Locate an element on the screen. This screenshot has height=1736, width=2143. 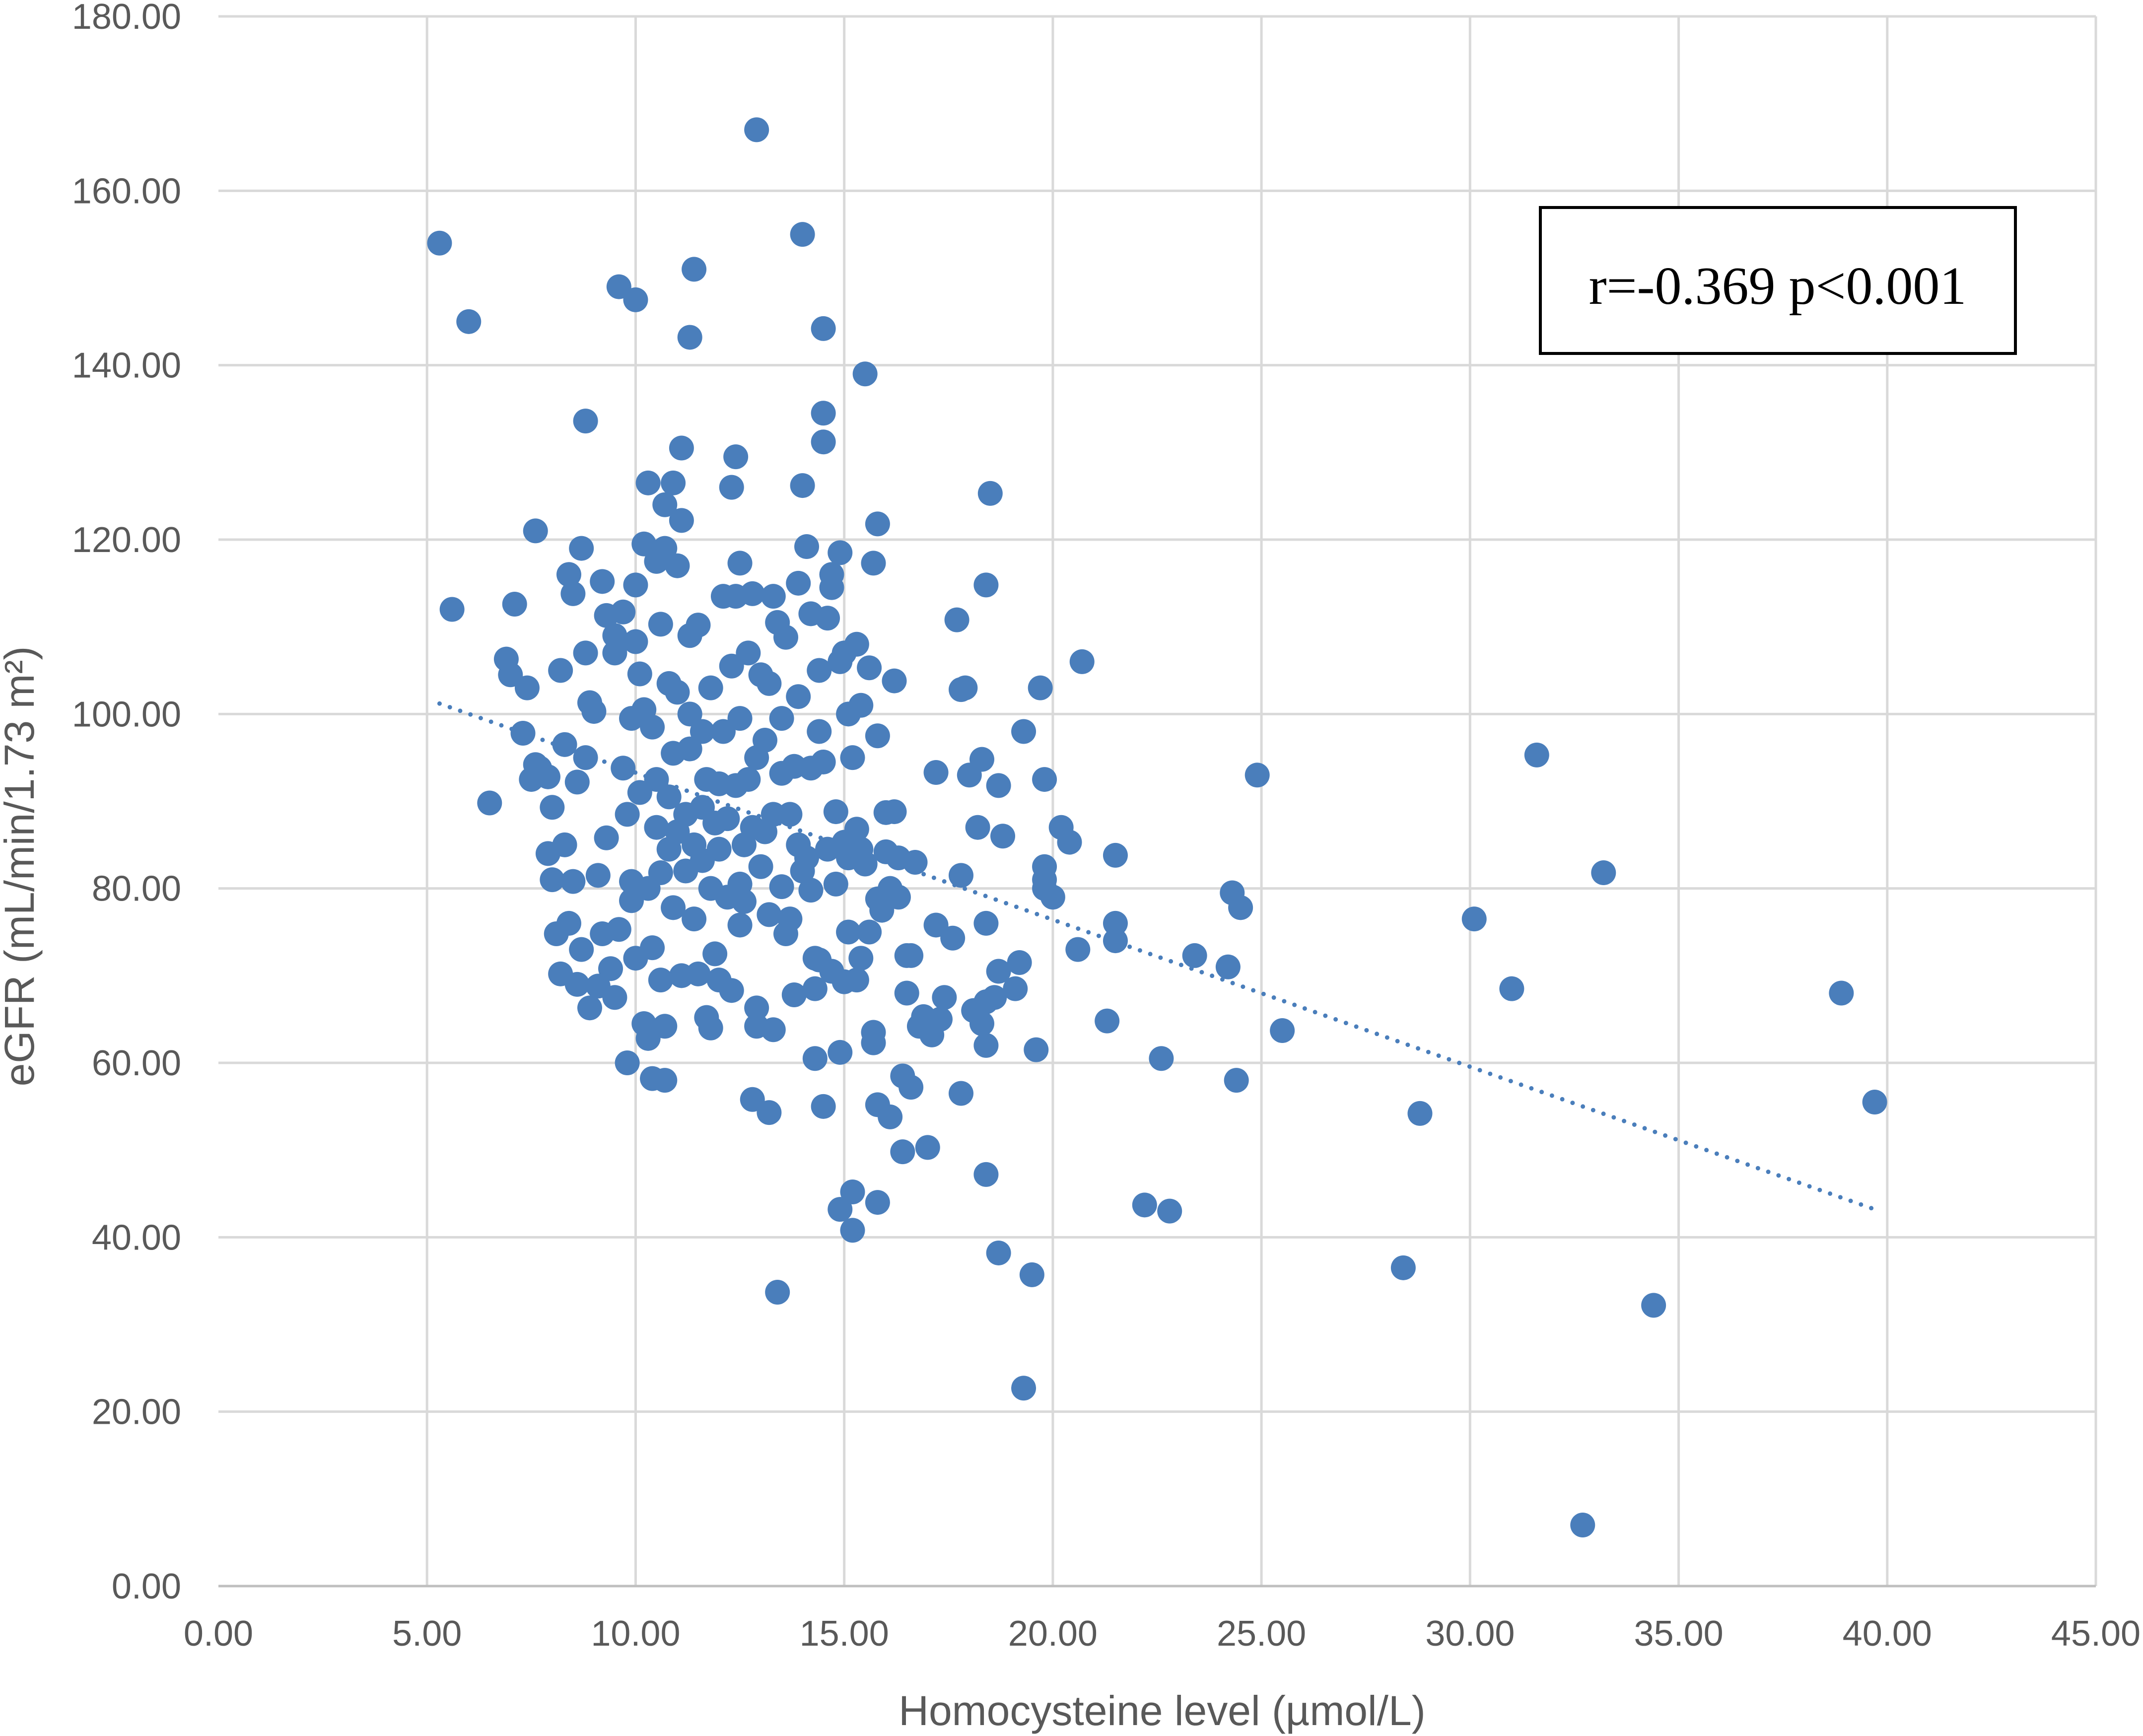
annotation-frame is located at coordinates (1778, 280).